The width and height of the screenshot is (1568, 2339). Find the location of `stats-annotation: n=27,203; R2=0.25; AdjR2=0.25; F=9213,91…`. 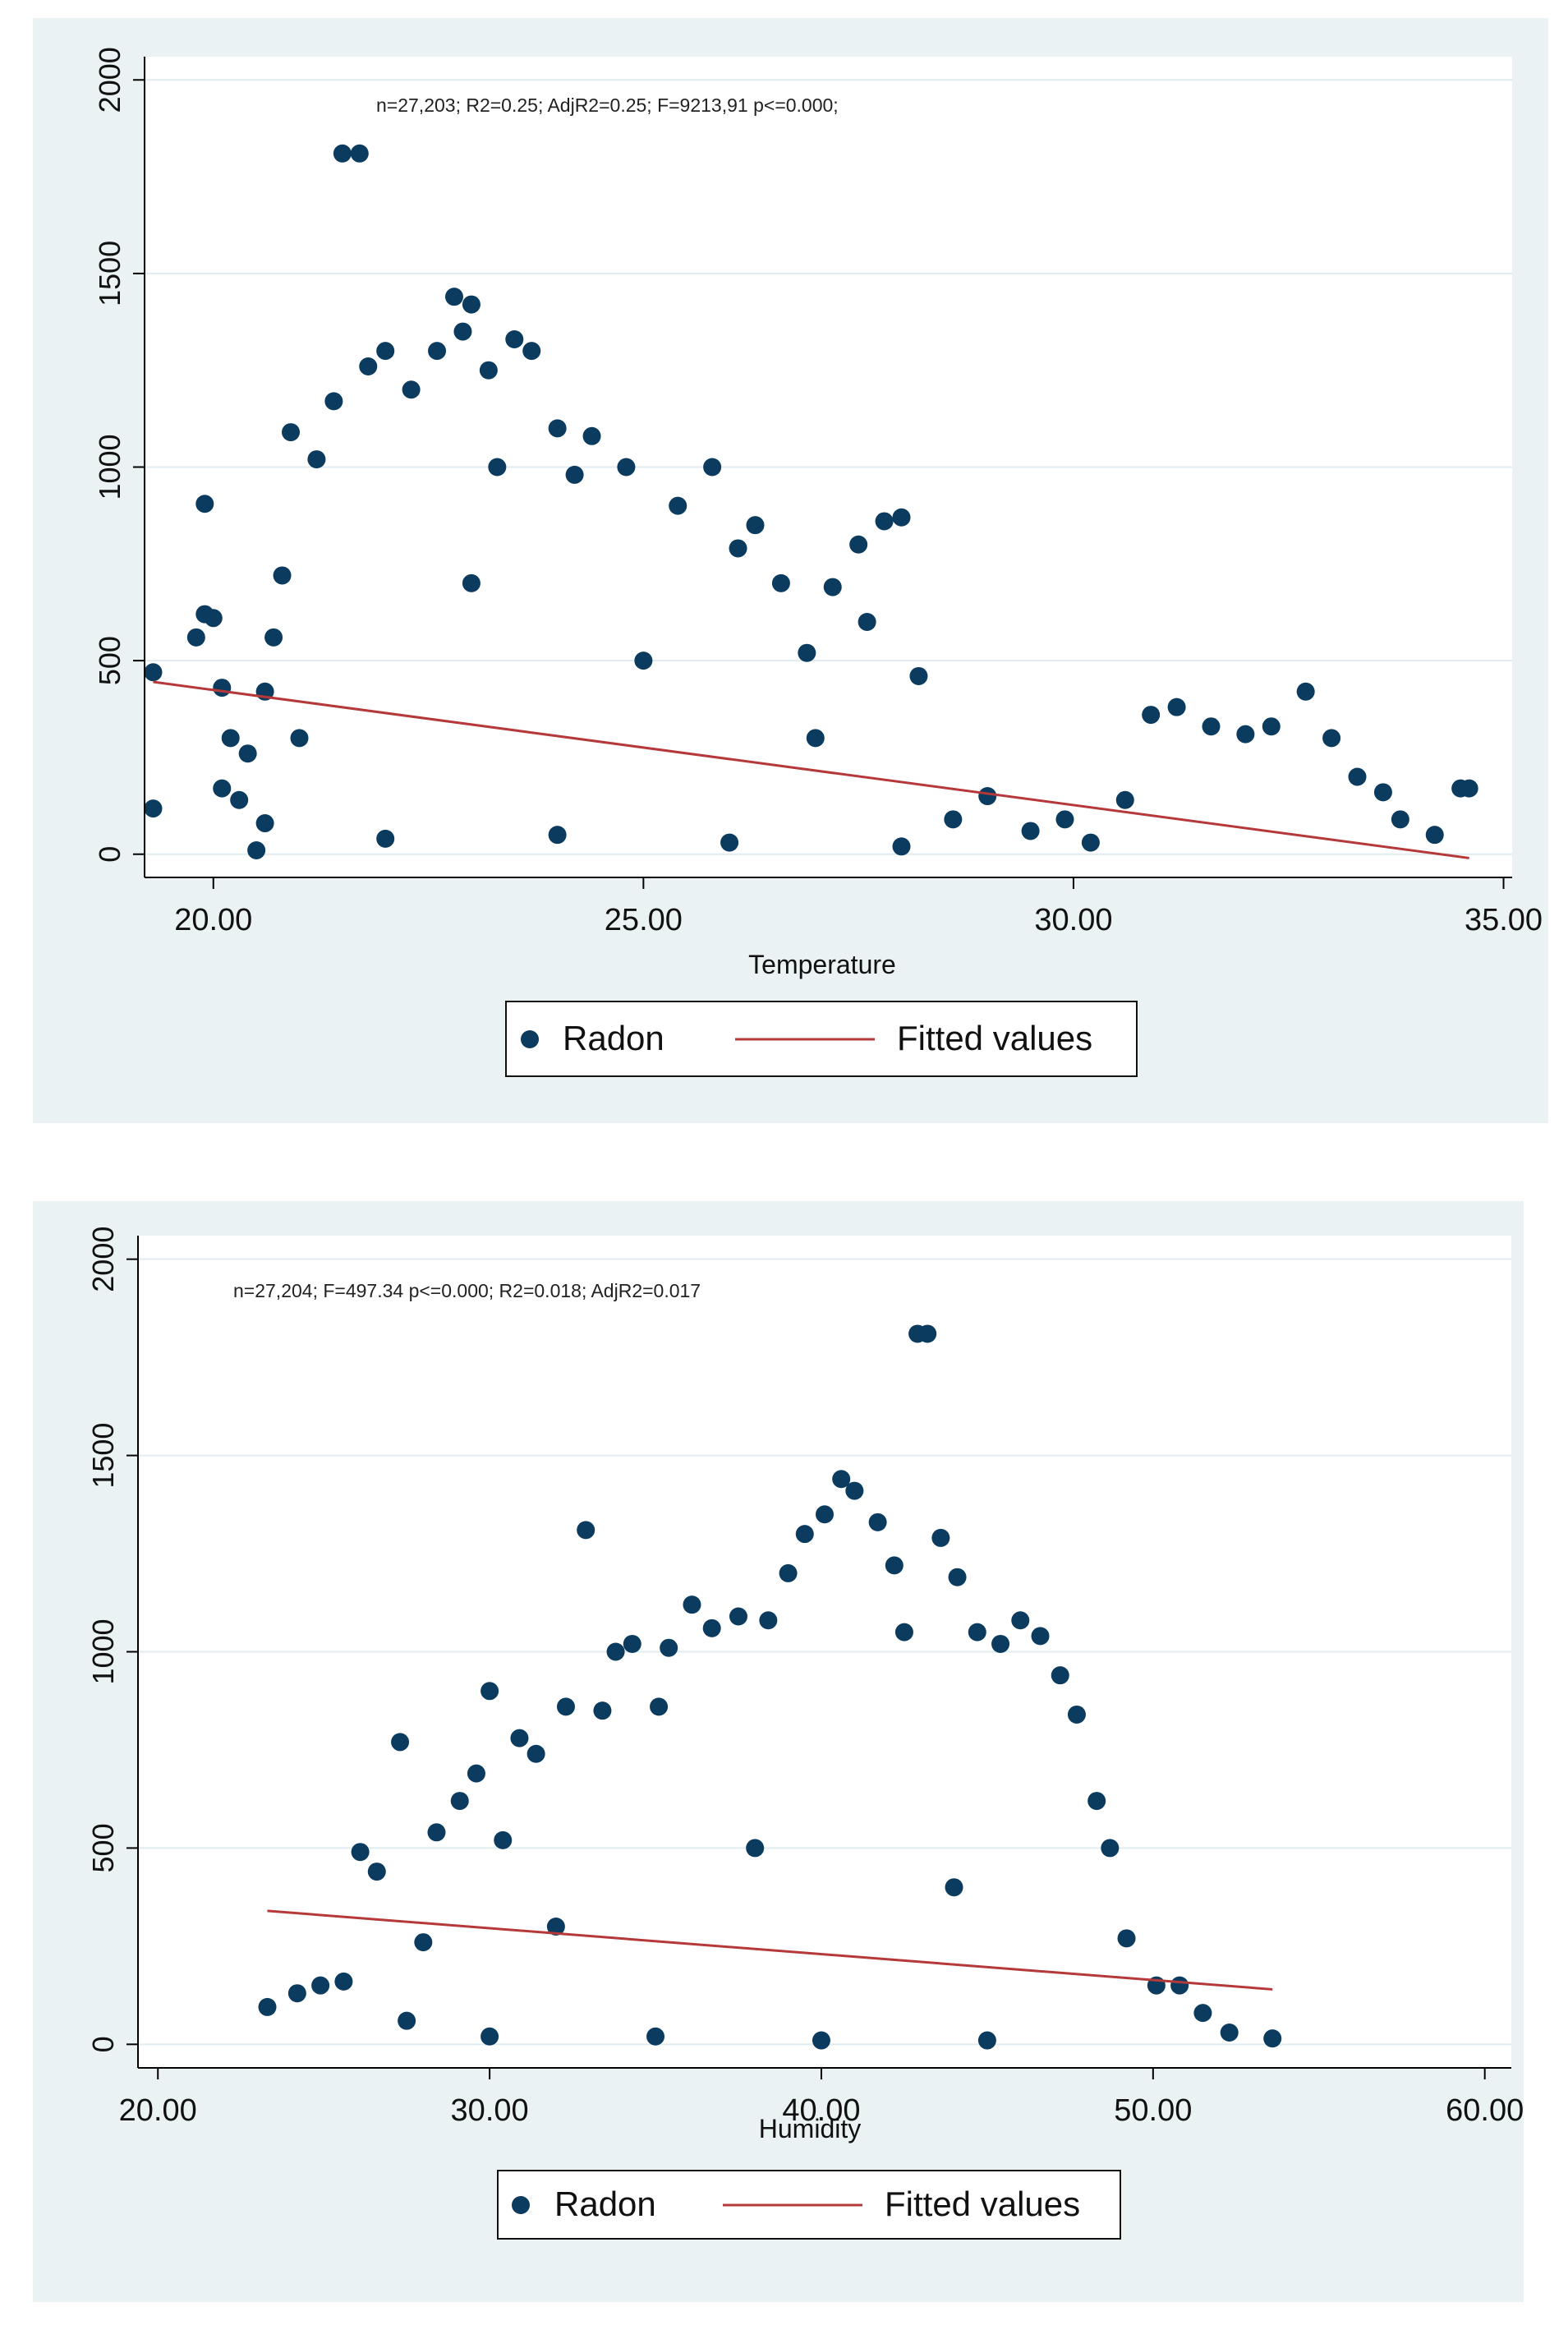

stats-annotation: n=27,203; R2=0.25; AdjR2=0.25; F=9213,91… is located at coordinates (608, 105).